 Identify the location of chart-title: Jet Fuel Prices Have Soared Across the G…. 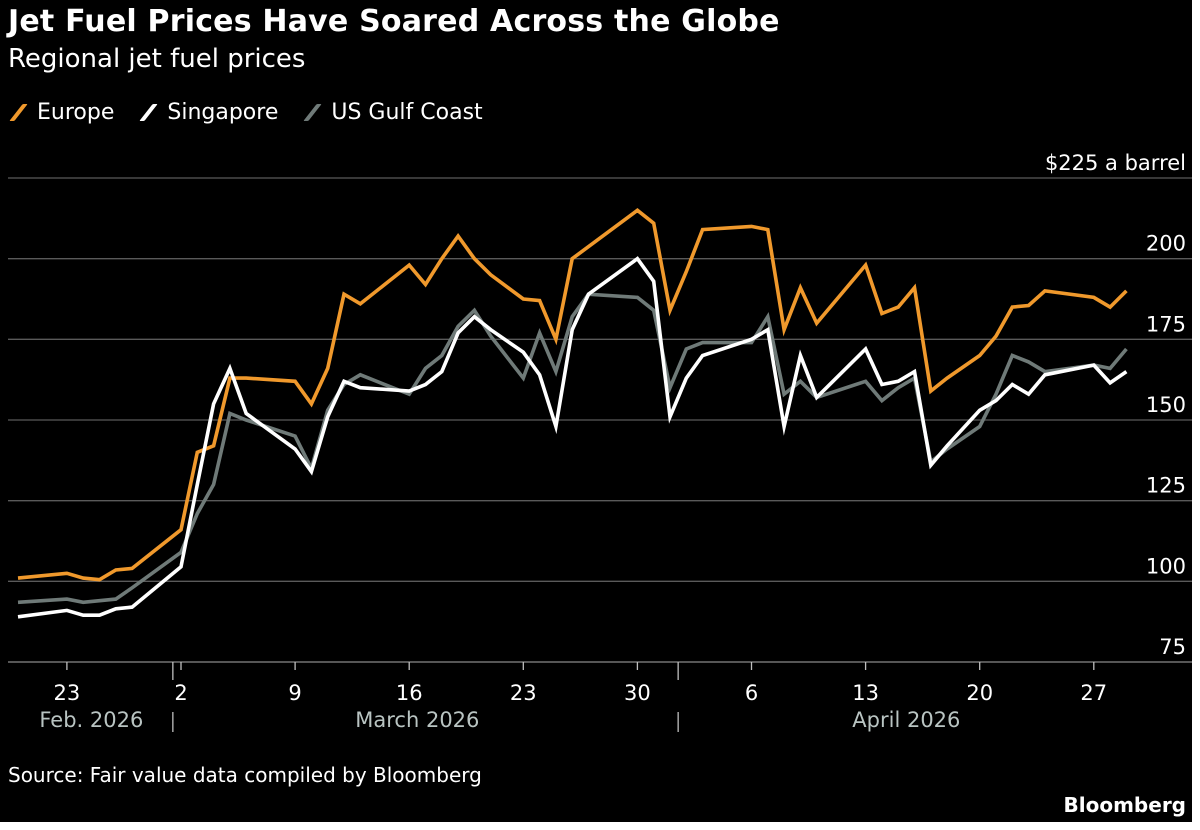
(394, 21).